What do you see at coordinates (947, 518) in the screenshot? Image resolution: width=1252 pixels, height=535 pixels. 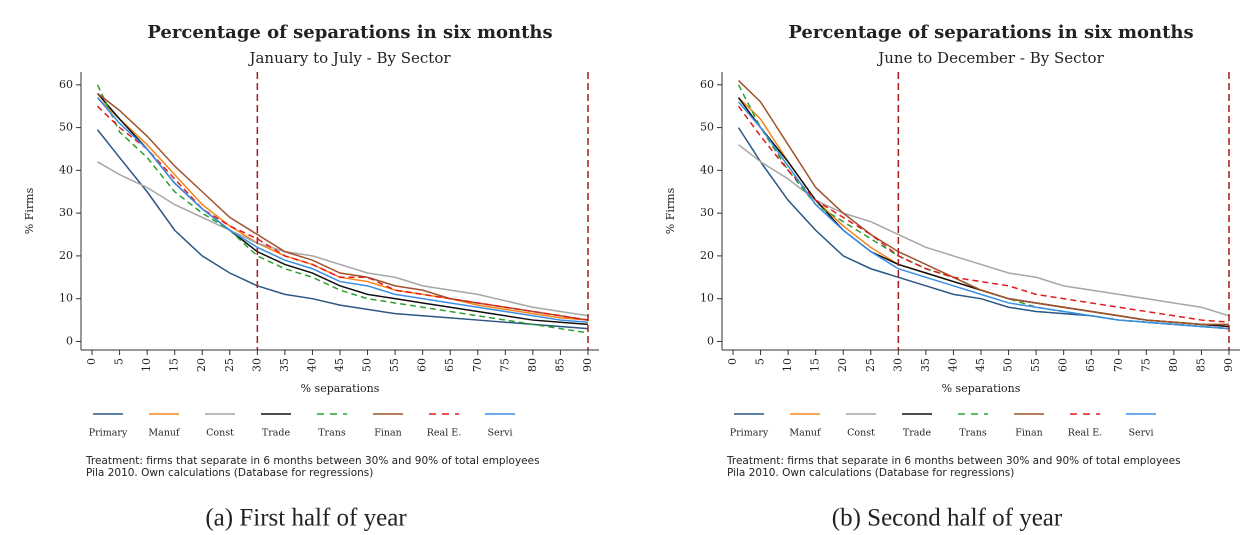 I see `caption: (b) Second half of year` at bounding box center [947, 518].